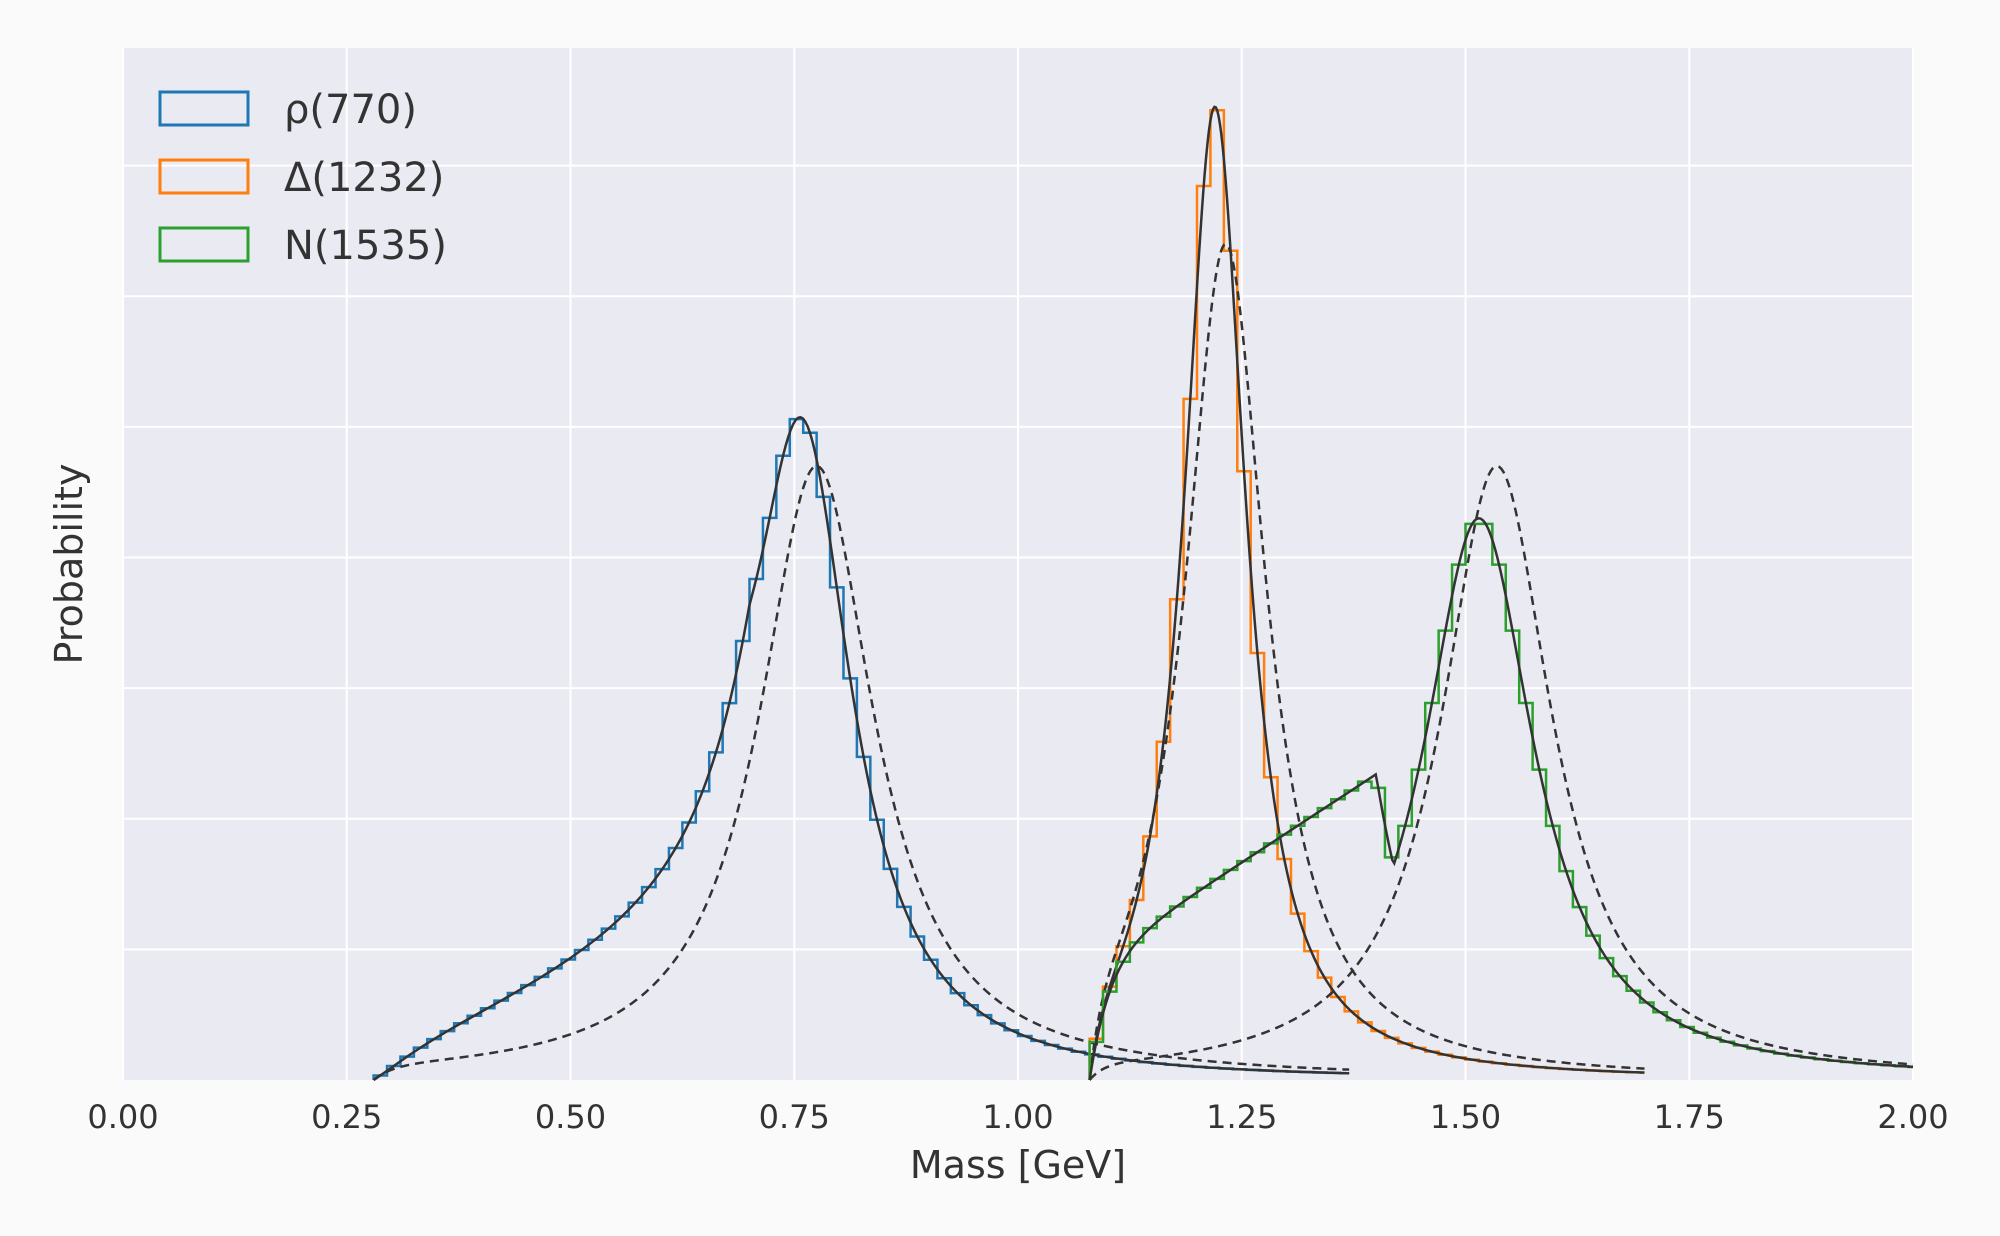 This screenshot has width=2000, height=1236. Describe the element at coordinates (365, 246) in the screenshot. I see `legend-label: N(1535)` at that location.